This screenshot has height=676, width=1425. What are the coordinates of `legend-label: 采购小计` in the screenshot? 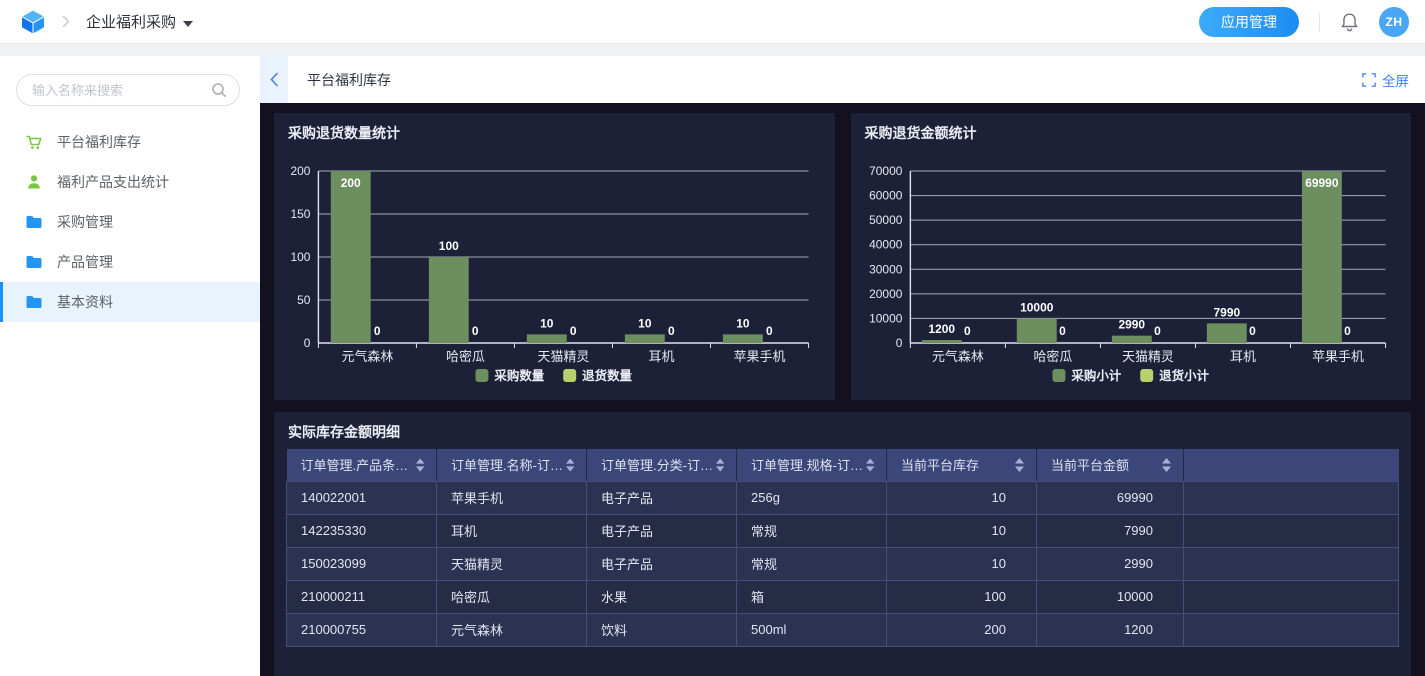 It's located at (1095, 375).